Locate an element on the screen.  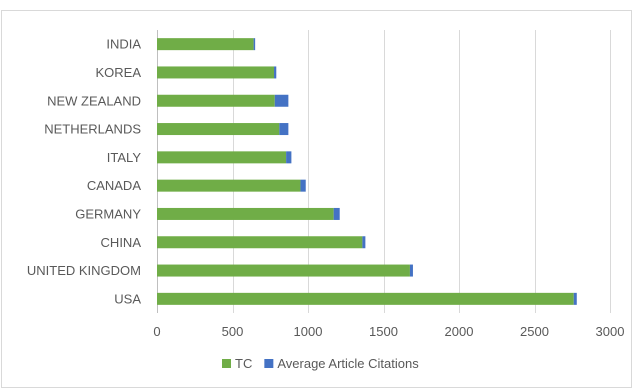
category-label-canada: CANADA is located at coordinates (114, 185).